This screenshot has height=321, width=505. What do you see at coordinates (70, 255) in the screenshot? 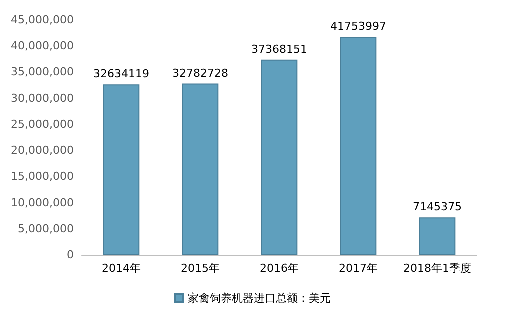
I see `y-tick-label: 0` at bounding box center [70, 255].